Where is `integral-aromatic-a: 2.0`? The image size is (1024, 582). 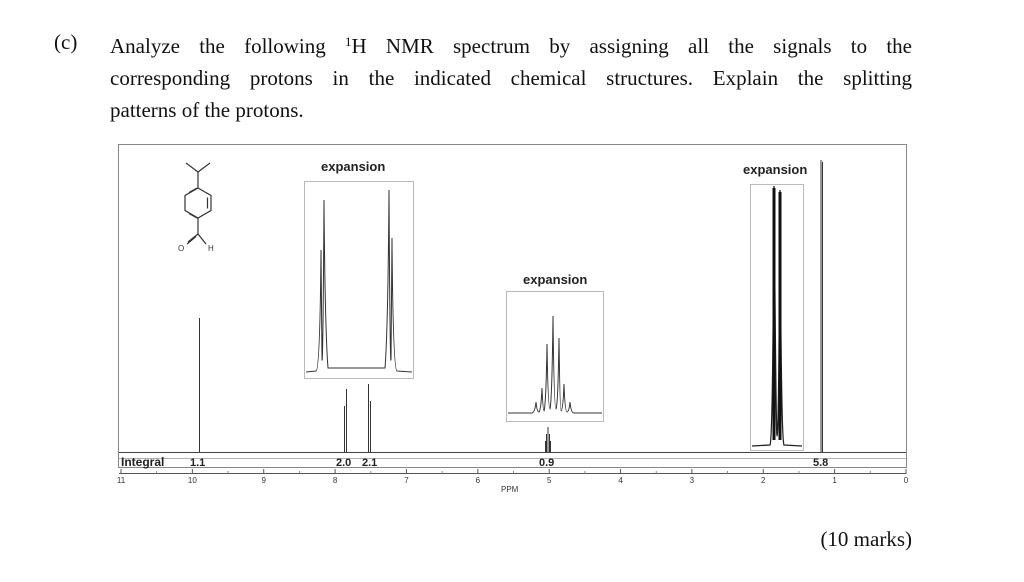
integral-aromatic-a: 2.0 is located at coordinates (343, 463).